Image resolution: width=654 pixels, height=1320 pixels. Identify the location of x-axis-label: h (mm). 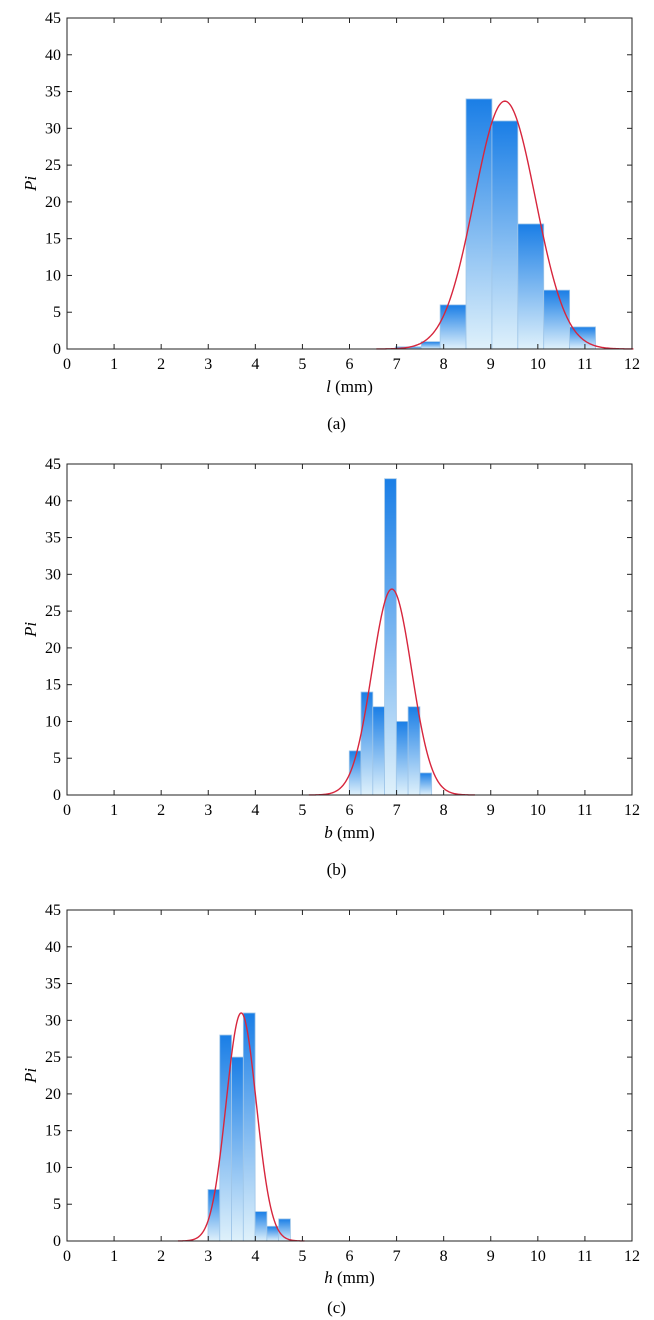
(349, 1277).